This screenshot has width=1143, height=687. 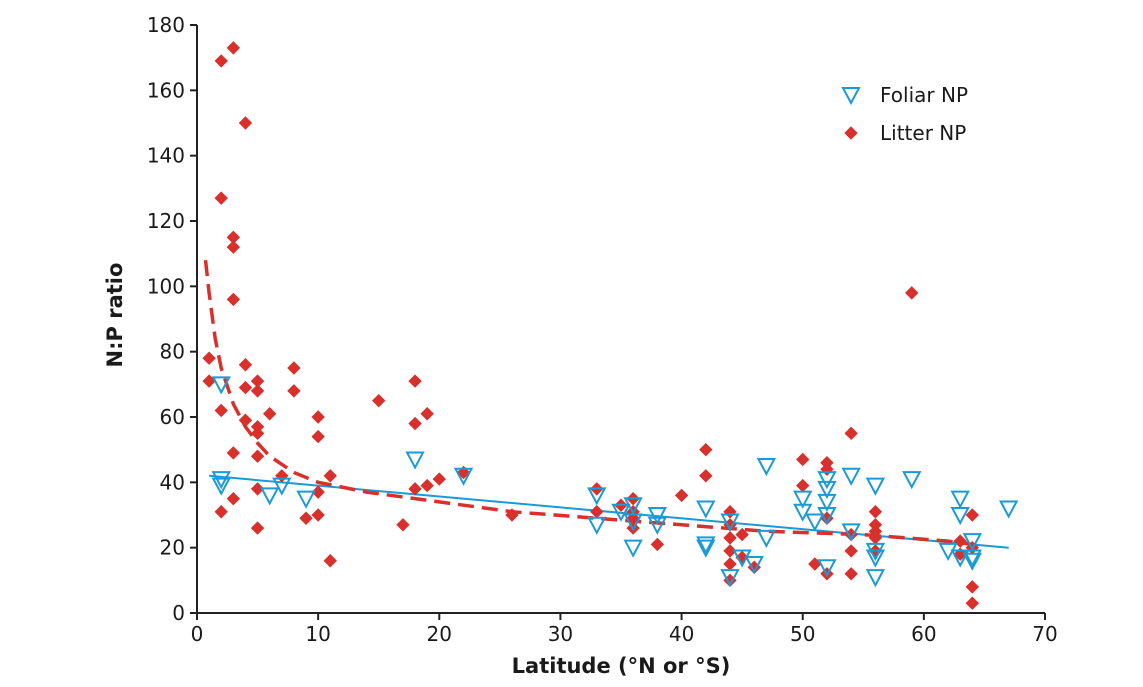 I want to click on x-tick-label: 30, so click(x=560, y=634).